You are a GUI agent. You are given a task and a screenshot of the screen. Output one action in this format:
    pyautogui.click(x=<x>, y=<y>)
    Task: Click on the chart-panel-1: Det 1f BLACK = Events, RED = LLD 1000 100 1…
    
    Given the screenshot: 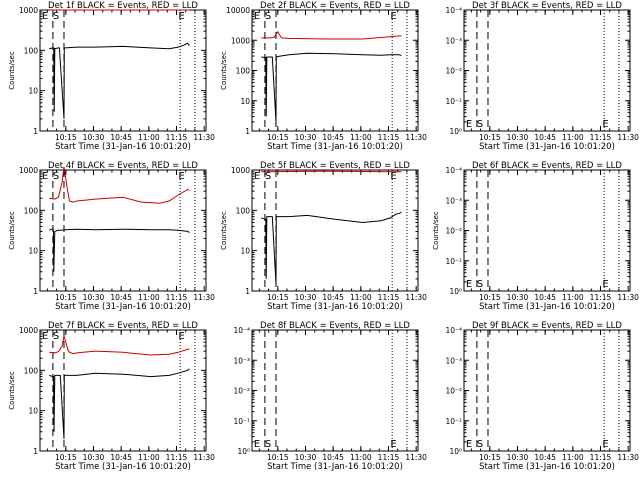 What is the action you would take?
    pyautogui.click(x=111, y=76)
    